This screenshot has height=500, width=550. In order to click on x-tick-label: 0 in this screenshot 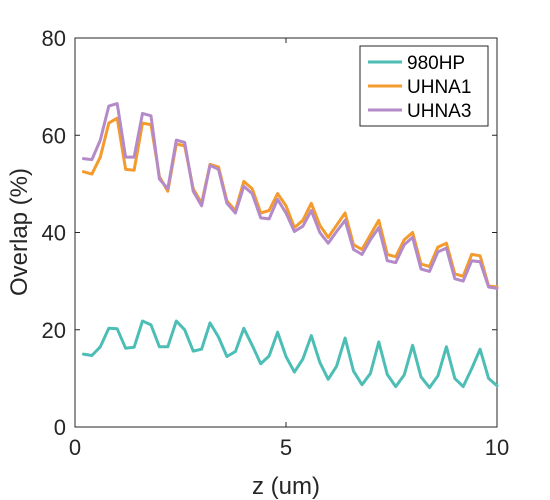, I will do `click(75, 447)`.